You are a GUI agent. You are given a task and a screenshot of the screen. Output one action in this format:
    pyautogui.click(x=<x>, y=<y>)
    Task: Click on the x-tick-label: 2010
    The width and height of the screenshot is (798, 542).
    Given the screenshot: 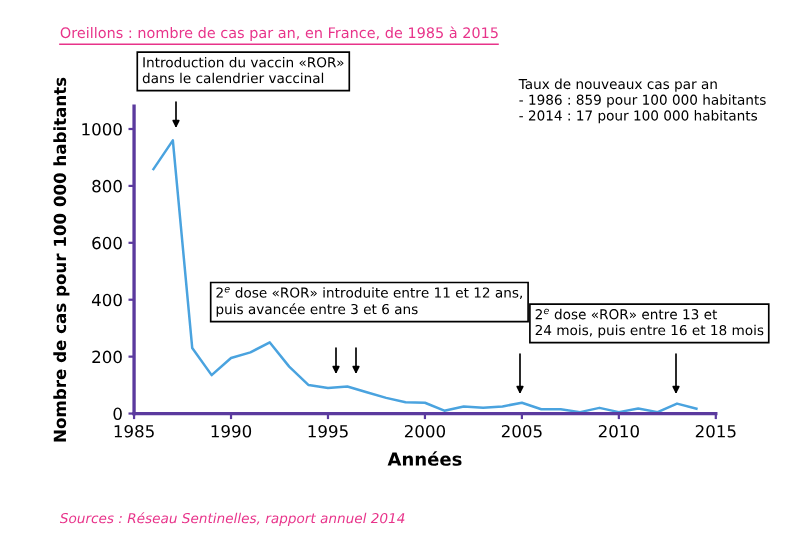 What is the action you would take?
    pyautogui.click(x=618, y=431)
    